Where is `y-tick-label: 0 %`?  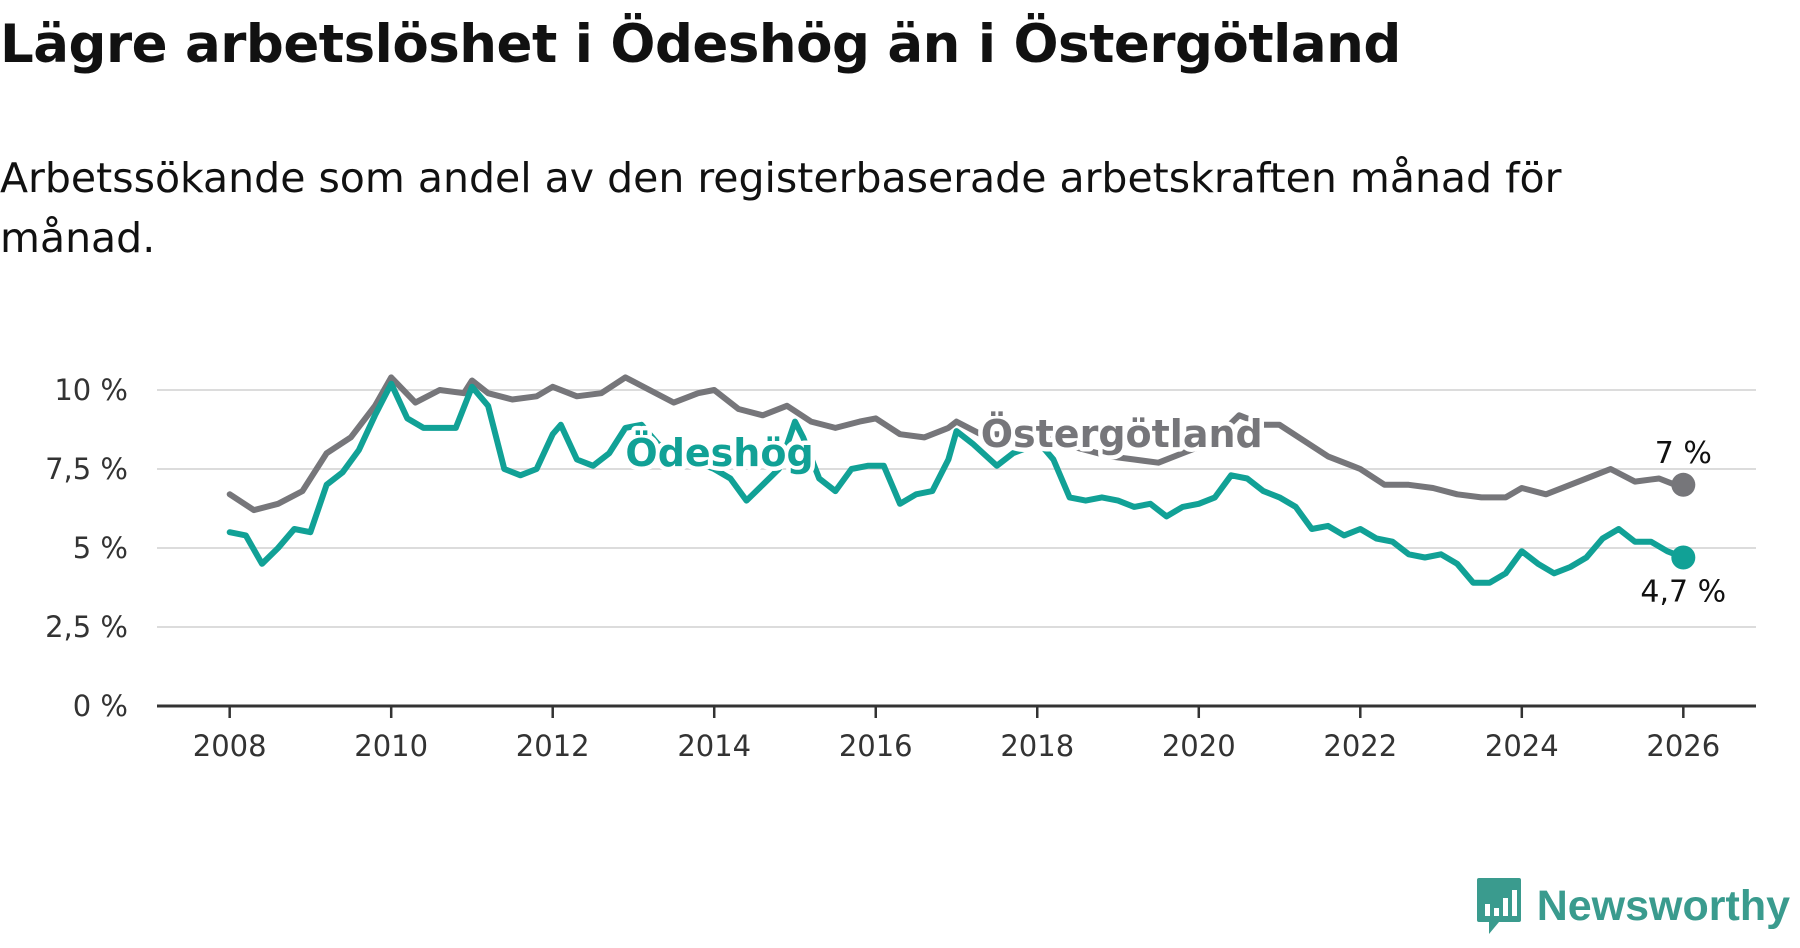 y-tick-label: 0 % is located at coordinates (100, 706).